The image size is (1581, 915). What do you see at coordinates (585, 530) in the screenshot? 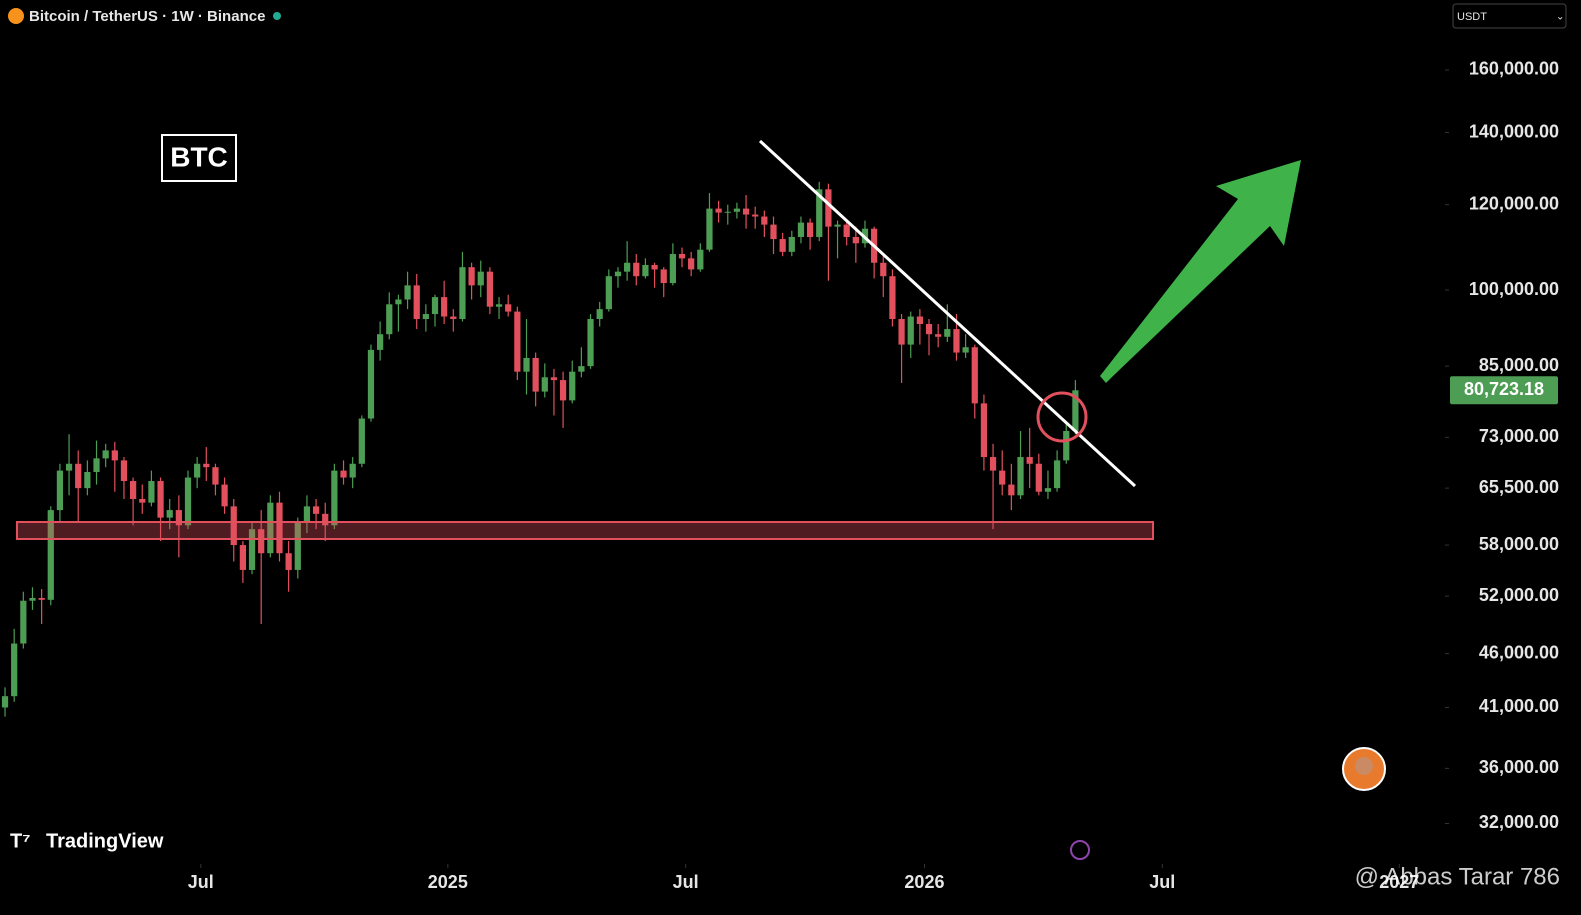
I see `support-zone` at bounding box center [585, 530].